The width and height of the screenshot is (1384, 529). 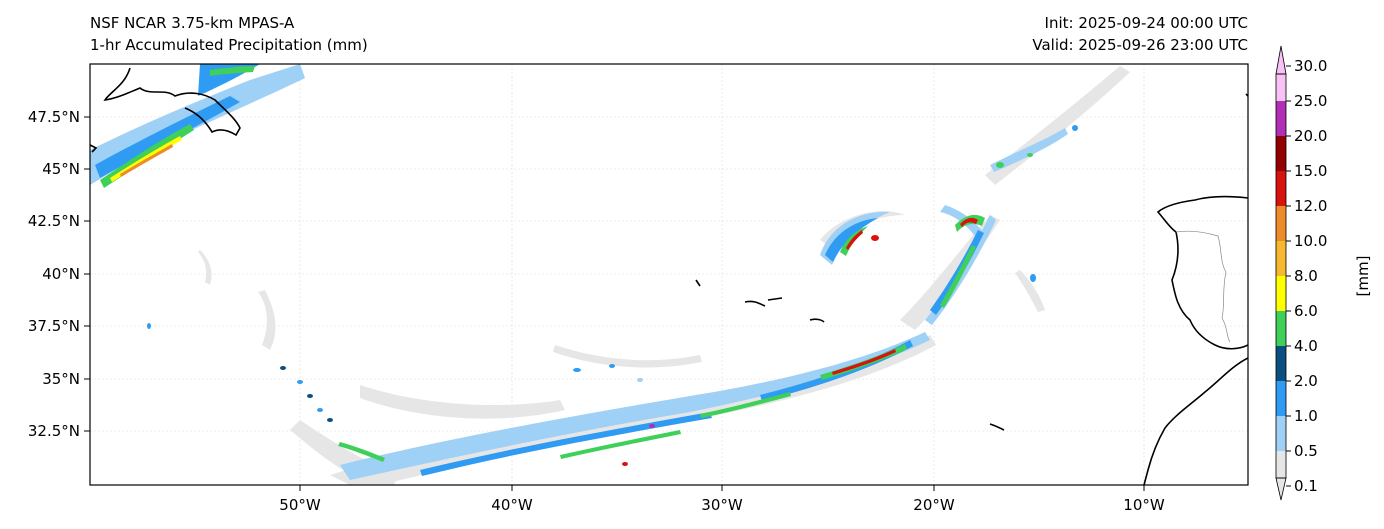 What do you see at coordinates (1310, 171) in the screenshot?
I see `colorbar-tick-label: 15.0` at bounding box center [1310, 171].